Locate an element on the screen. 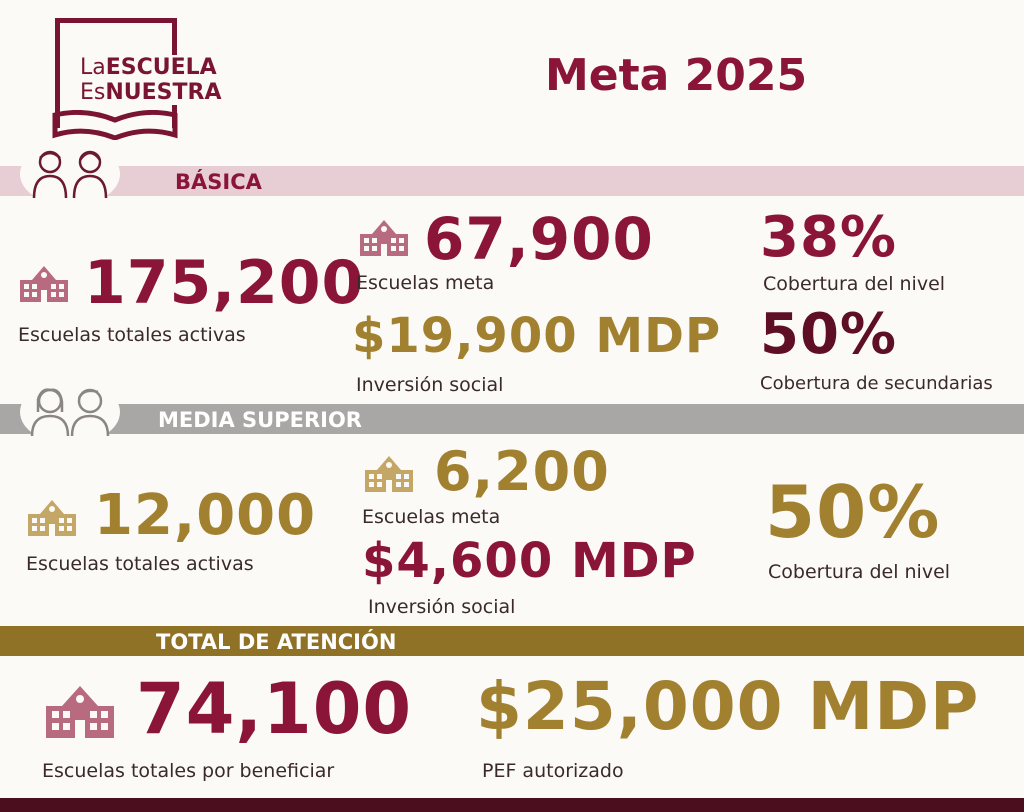 The width and height of the screenshot is (1024, 812). basica-cobertura-value: 38% is located at coordinates (829, 237).